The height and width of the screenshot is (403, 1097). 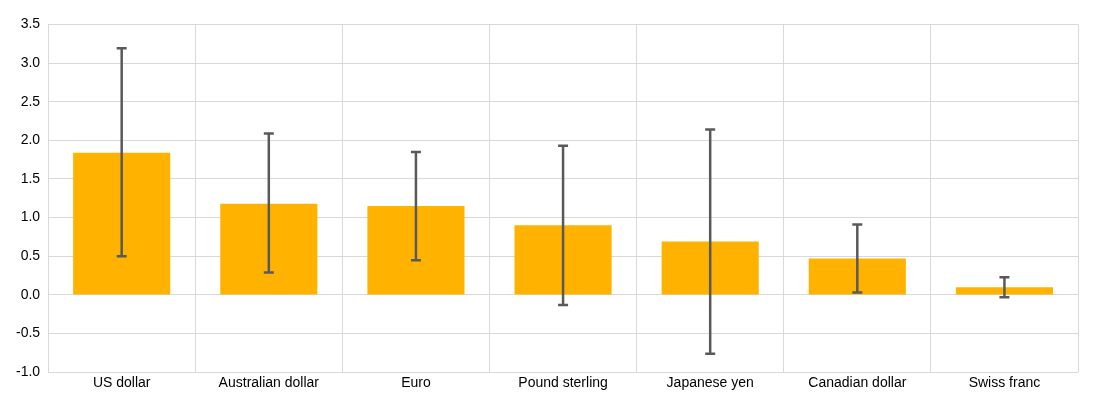 What do you see at coordinates (30, 100) in the screenshot?
I see `y-tick-label: 2.5` at bounding box center [30, 100].